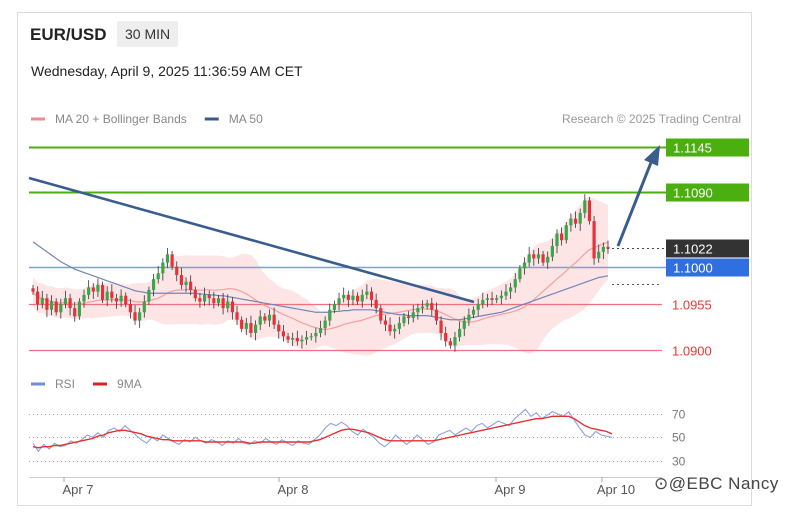  What do you see at coordinates (707, 248) in the screenshot?
I see `level-badge-1.1022` at bounding box center [707, 248].